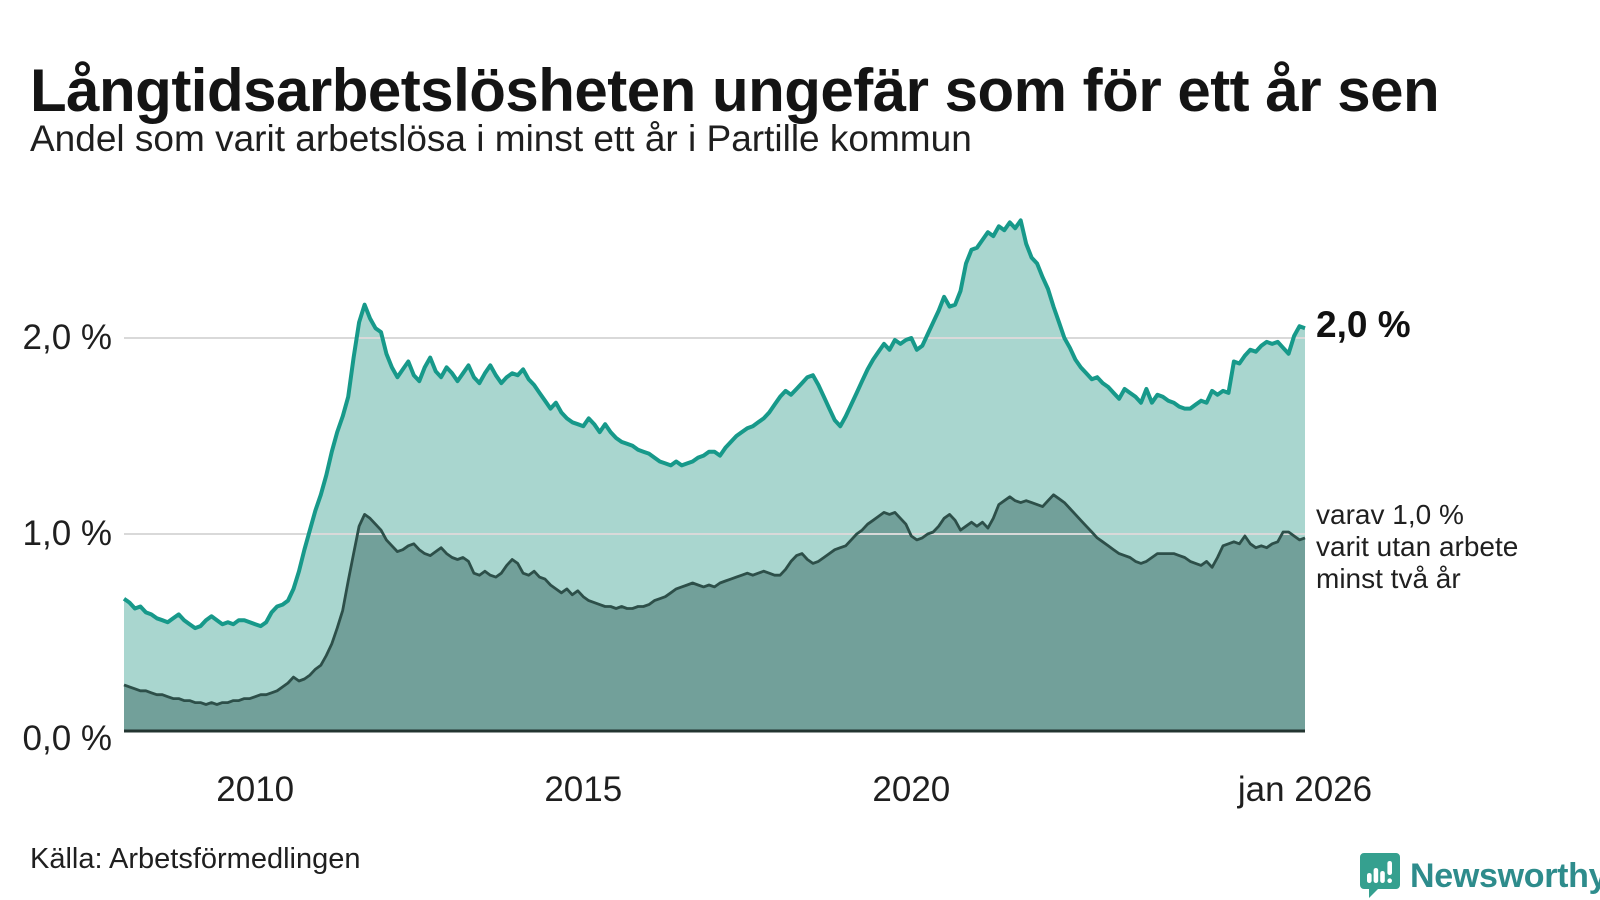 The width and height of the screenshot is (1600, 900). What do you see at coordinates (583, 789) in the screenshot?
I see `x-axis-tick-label: 2015` at bounding box center [583, 789].